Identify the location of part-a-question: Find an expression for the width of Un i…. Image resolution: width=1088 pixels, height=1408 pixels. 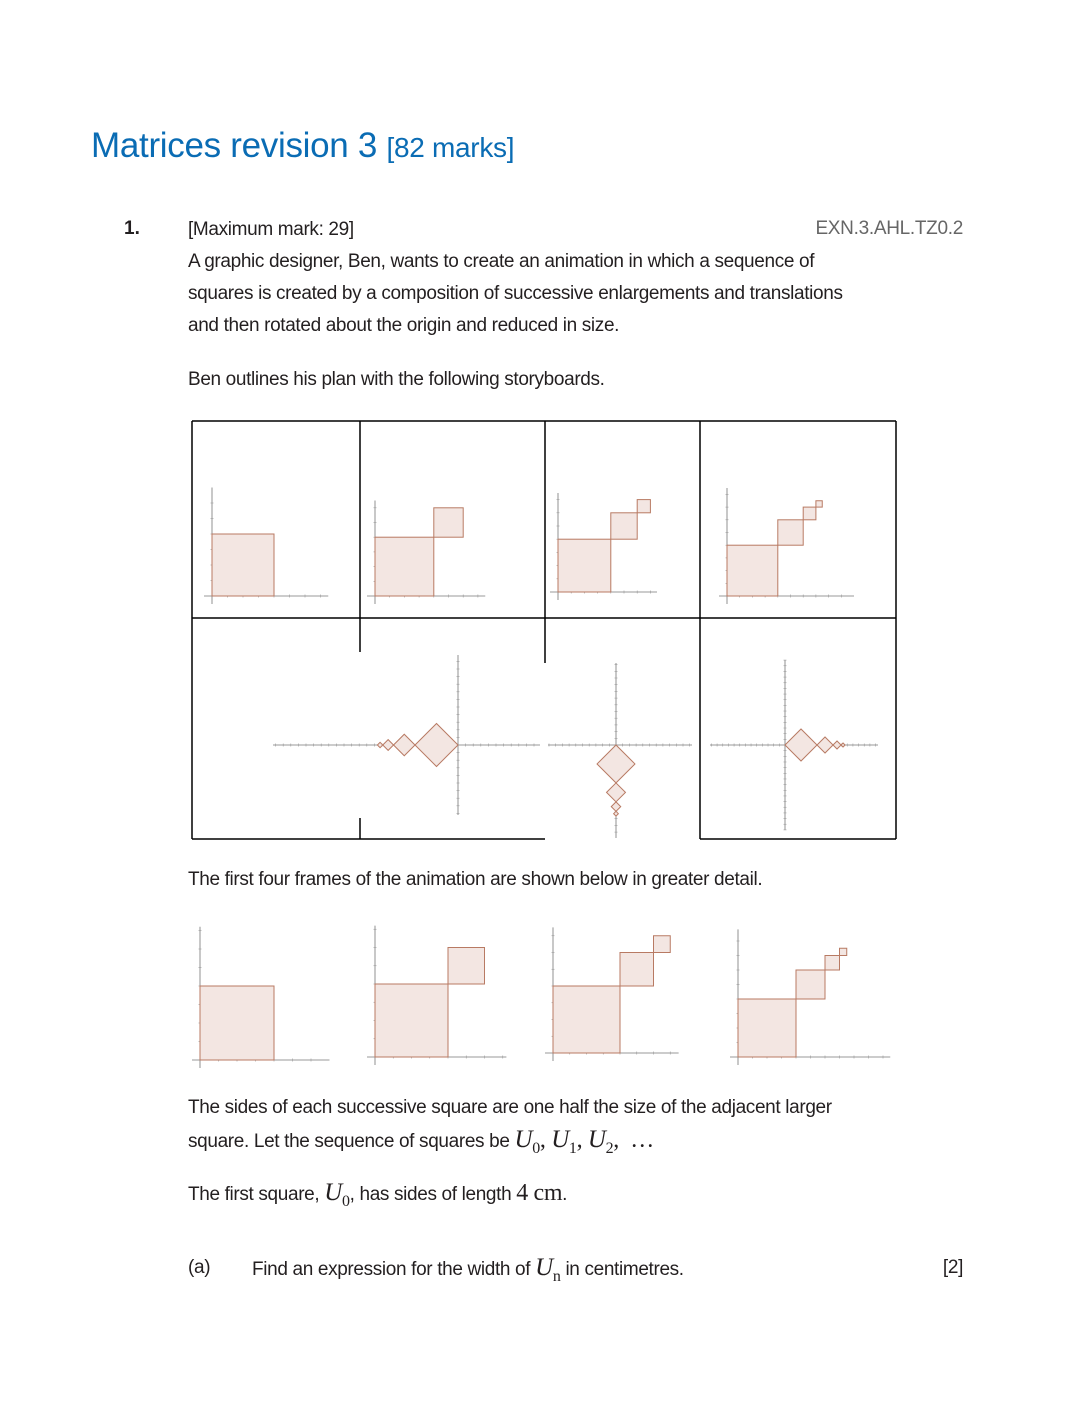
(468, 1272).